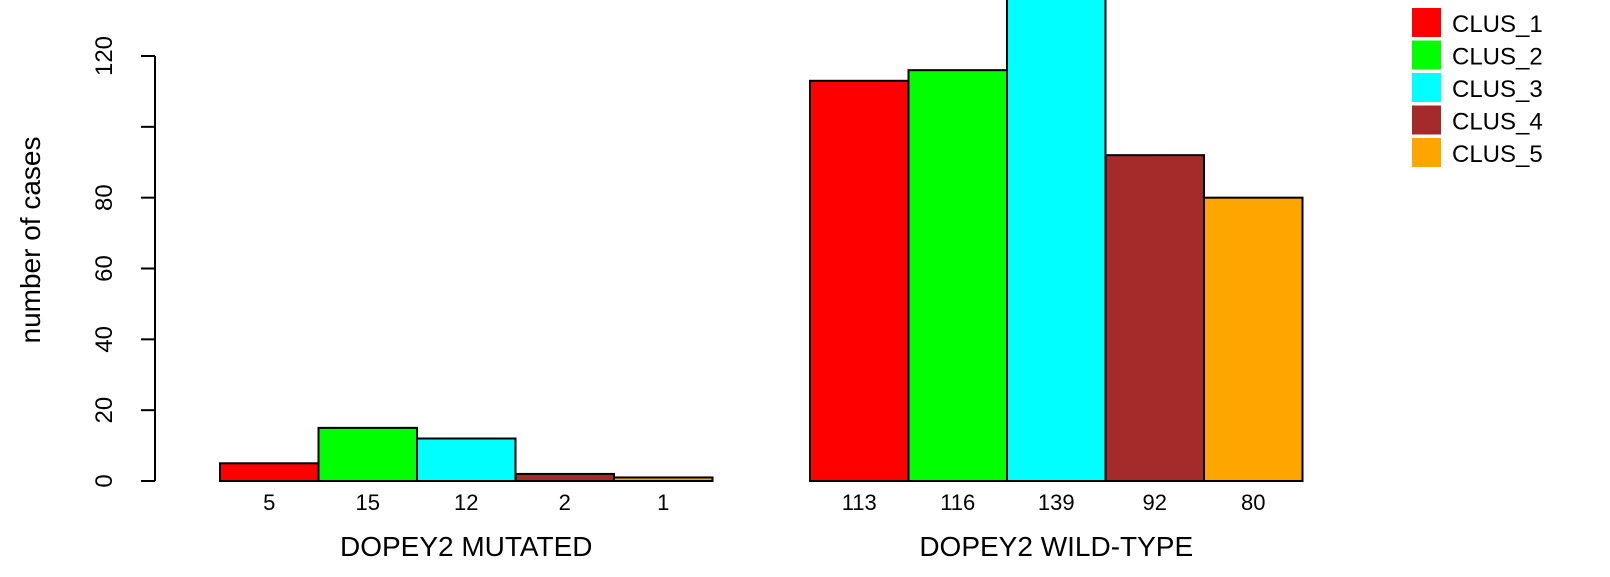 The width and height of the screenshot is (1610, 577). What do you see at coordinates (663, 502) in the screenshot?
I see `bar-value-label: 1` at bounding box center [663, 502].